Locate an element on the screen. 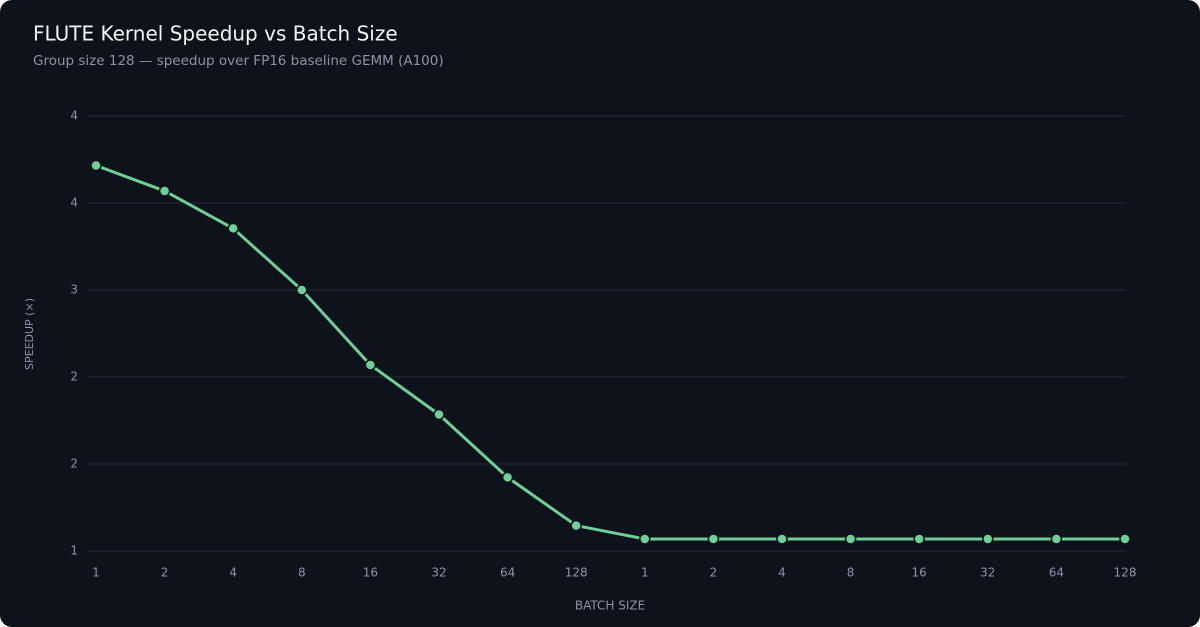  y-tick-label: 3 is located at coordinates (74, 290).